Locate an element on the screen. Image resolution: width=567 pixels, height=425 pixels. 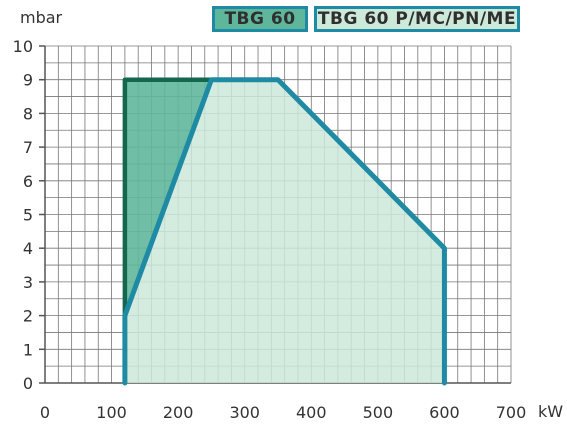
y-tick-label: 2 is located at coordinates (28, 316).